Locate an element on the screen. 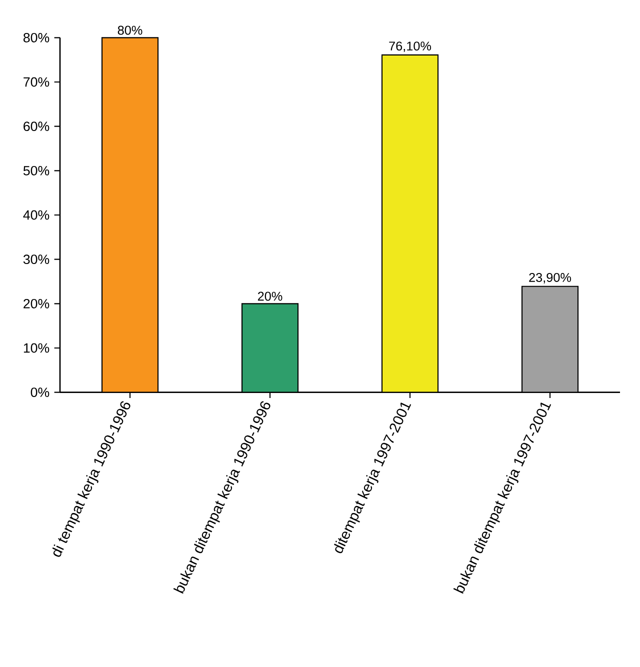 This screenshot has height=667, width=640. data-label: 76,10% is located at coordinates (410, 47).